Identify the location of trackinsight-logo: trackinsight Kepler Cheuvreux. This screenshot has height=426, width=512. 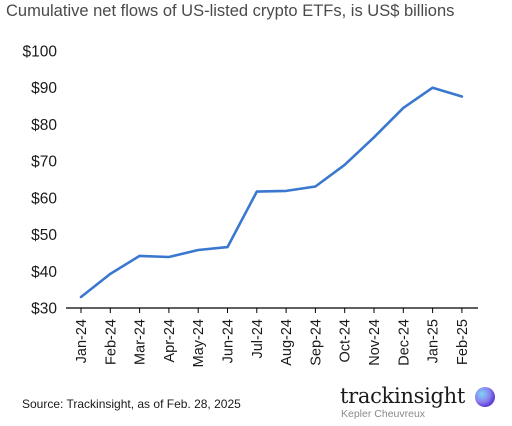
(420, 404).